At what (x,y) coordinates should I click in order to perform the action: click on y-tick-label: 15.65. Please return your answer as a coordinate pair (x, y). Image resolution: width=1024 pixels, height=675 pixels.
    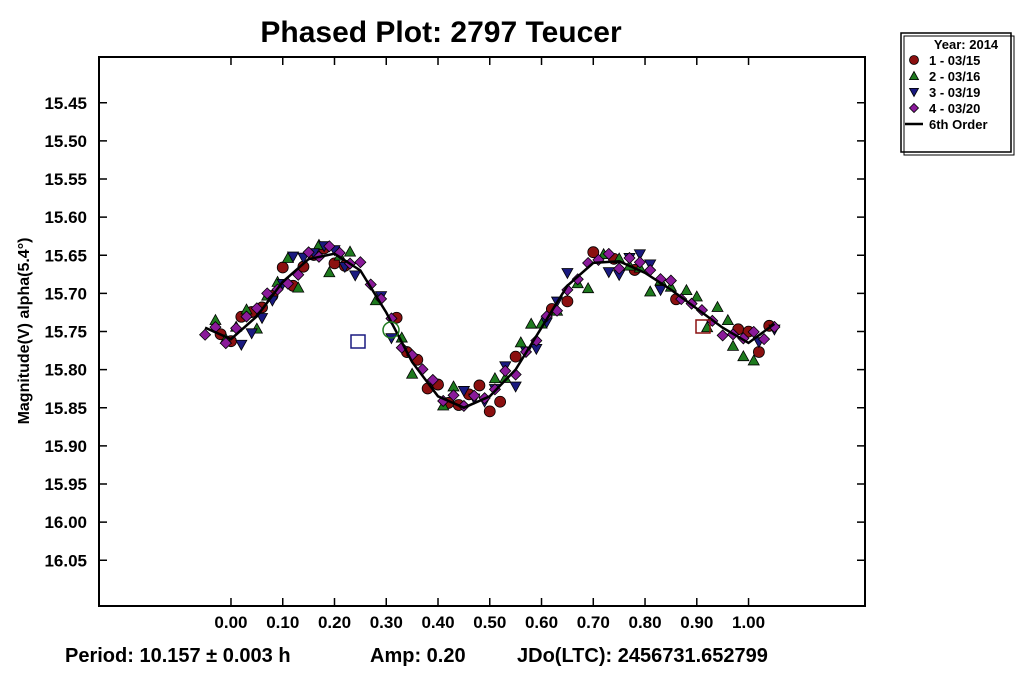
    Looking at the image, I should click on (65, 255).